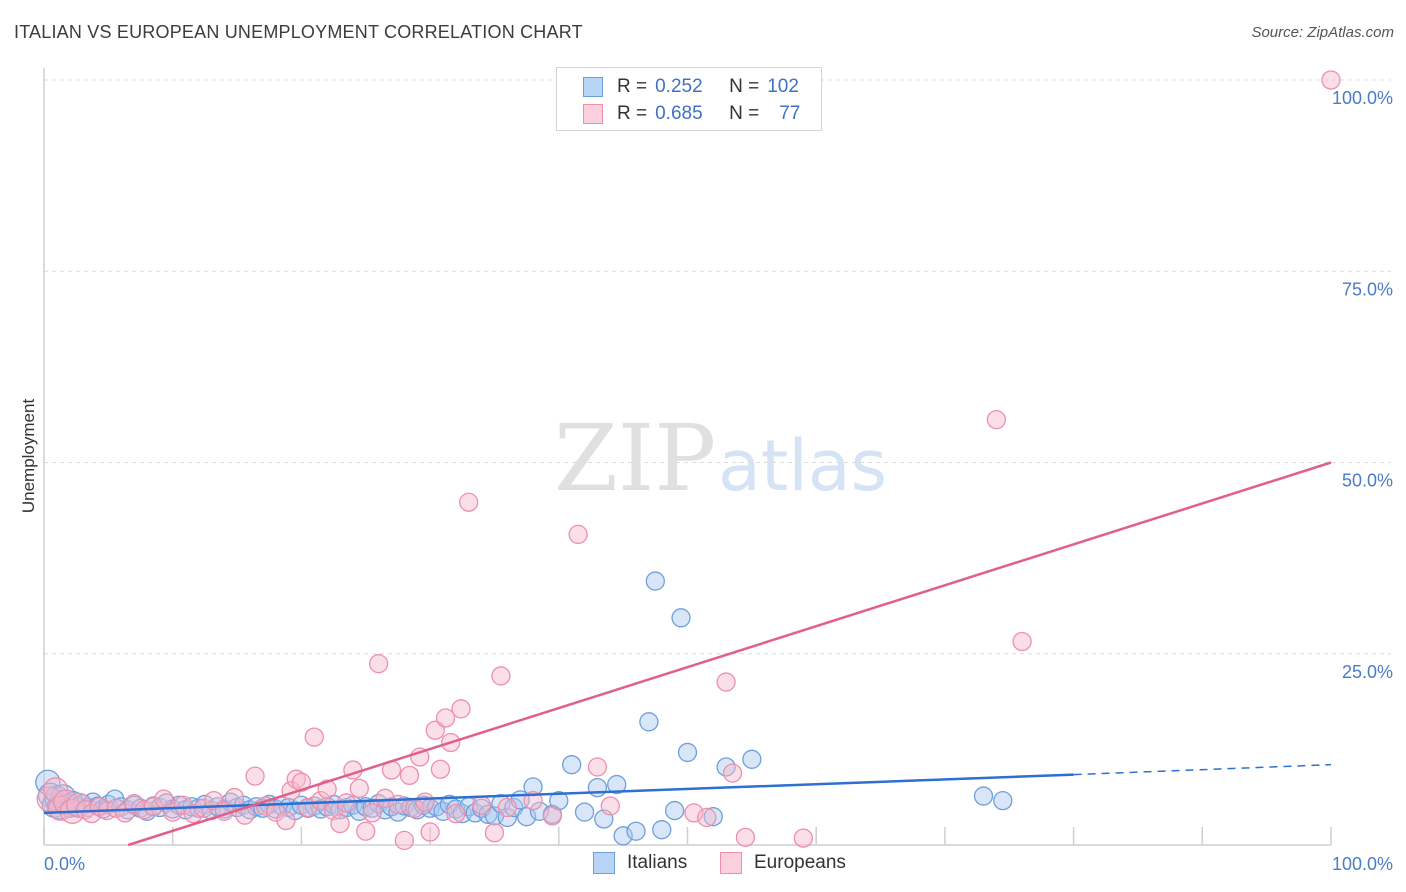  What do you see at coordinates (64, 864) in the screenshot?
I see `x-tick-label: 0.0%` at bounding box center [64, 864].